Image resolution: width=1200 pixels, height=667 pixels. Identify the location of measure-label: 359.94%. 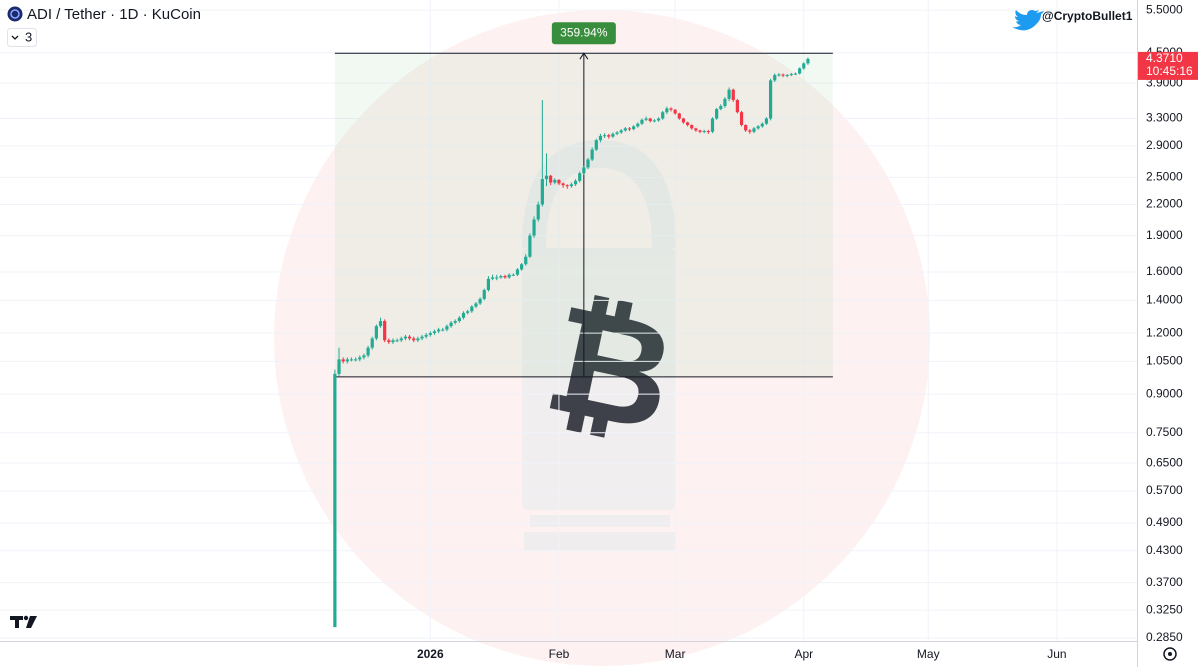
(584, 32).